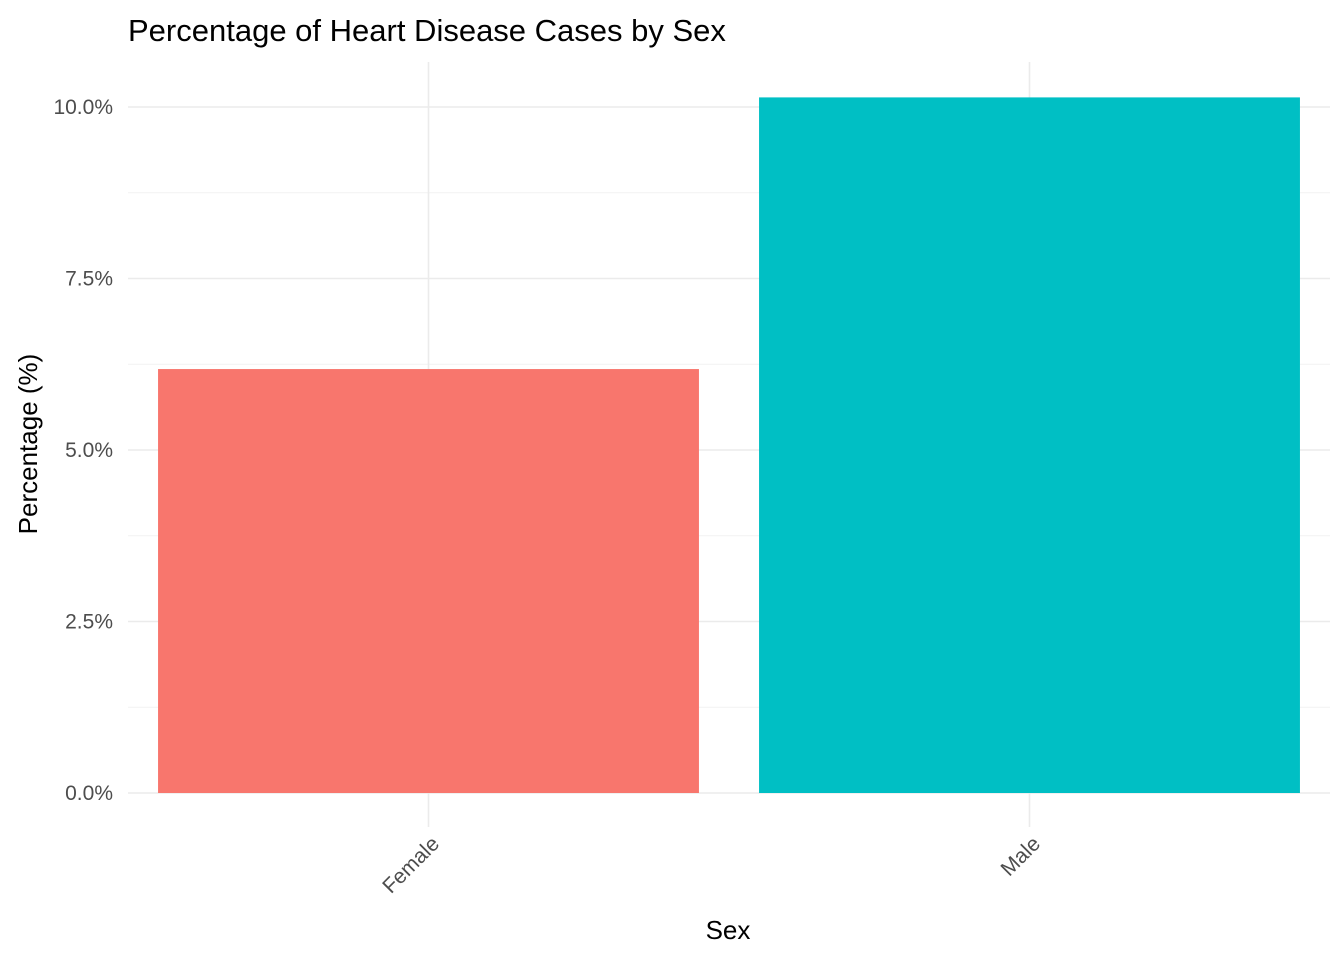  I want to click on x-axis-tick-labels: Female Male, so click(711, 865).